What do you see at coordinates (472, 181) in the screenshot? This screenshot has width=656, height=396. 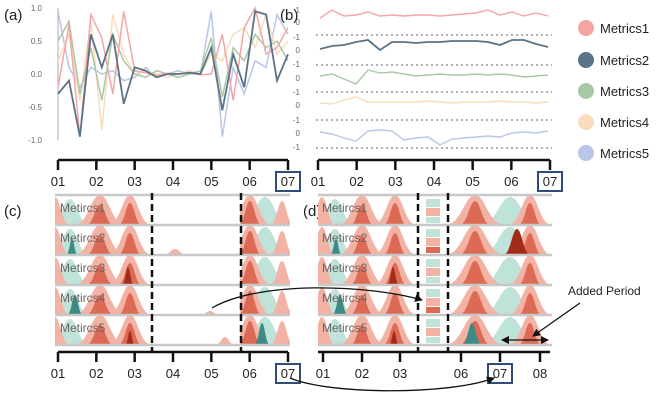 I see `panel-b-tick-label: 05` at bounding box center [472, 181].